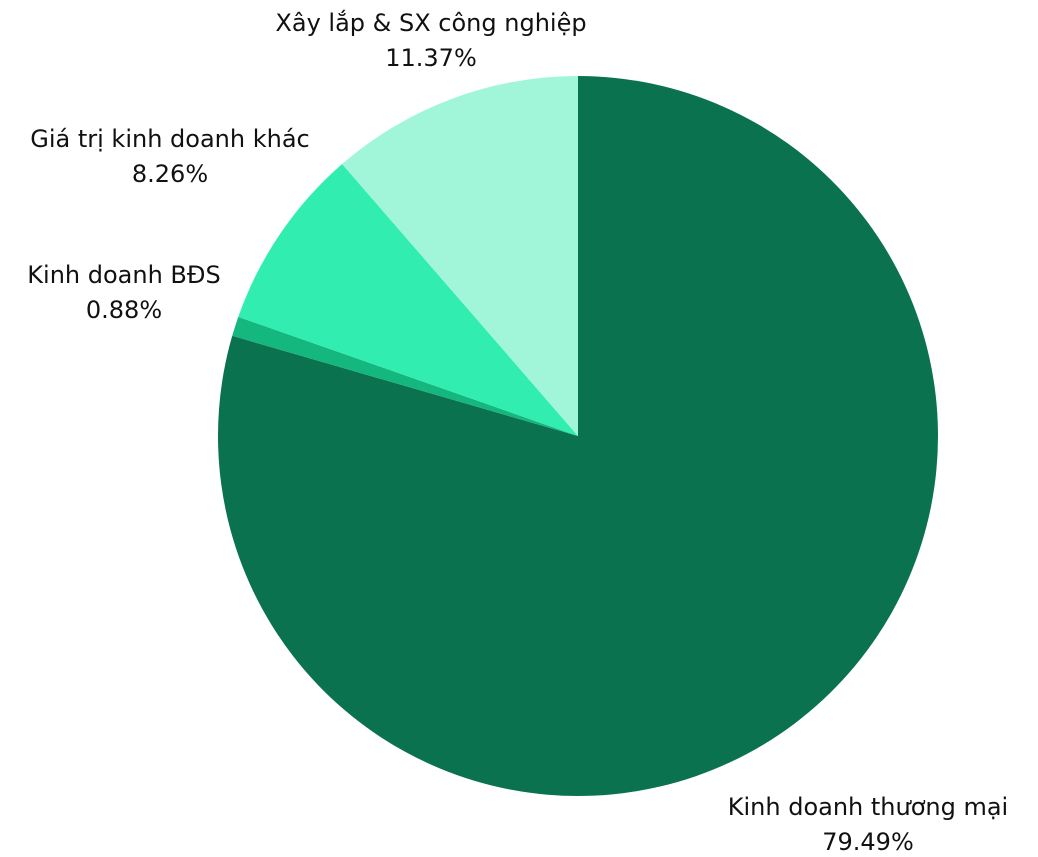 This screenshot has height=857, width=1038. I want to click on slice-percent-label: 11.37%, so click(431, 58).